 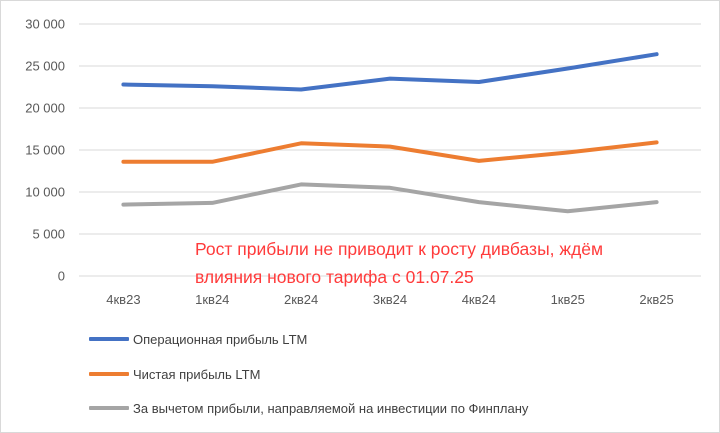 What do you see at coordinates (656, 299) in the screenshot?
I see `x-tick-label: 2кв25` at bounding box center [656, 299].